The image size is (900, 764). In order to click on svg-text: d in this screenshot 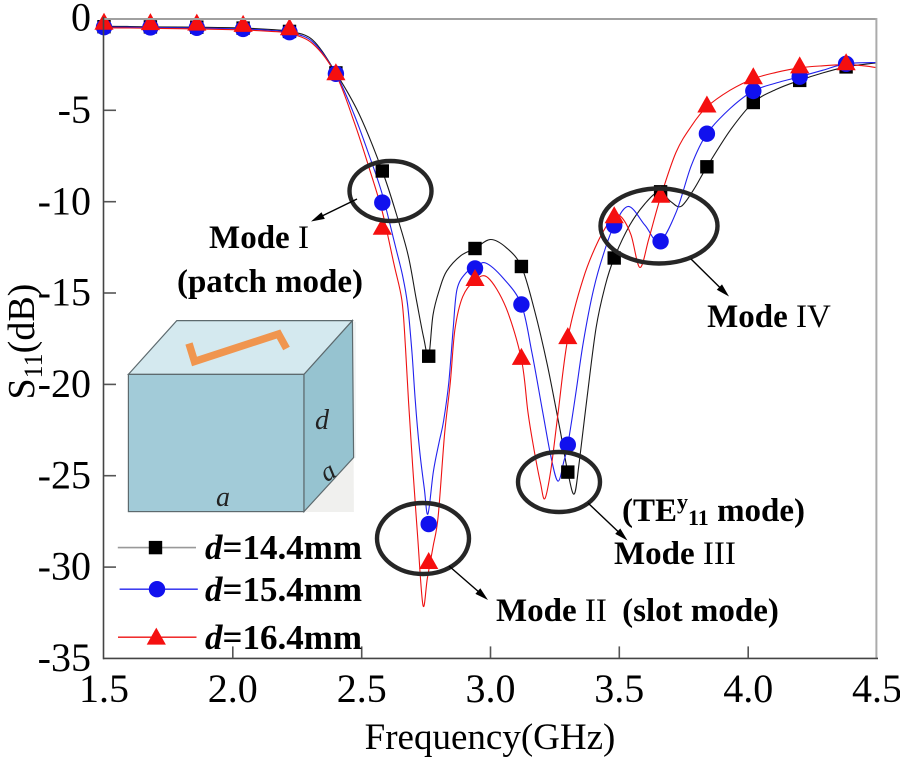, I will do `click(322, 420)`.